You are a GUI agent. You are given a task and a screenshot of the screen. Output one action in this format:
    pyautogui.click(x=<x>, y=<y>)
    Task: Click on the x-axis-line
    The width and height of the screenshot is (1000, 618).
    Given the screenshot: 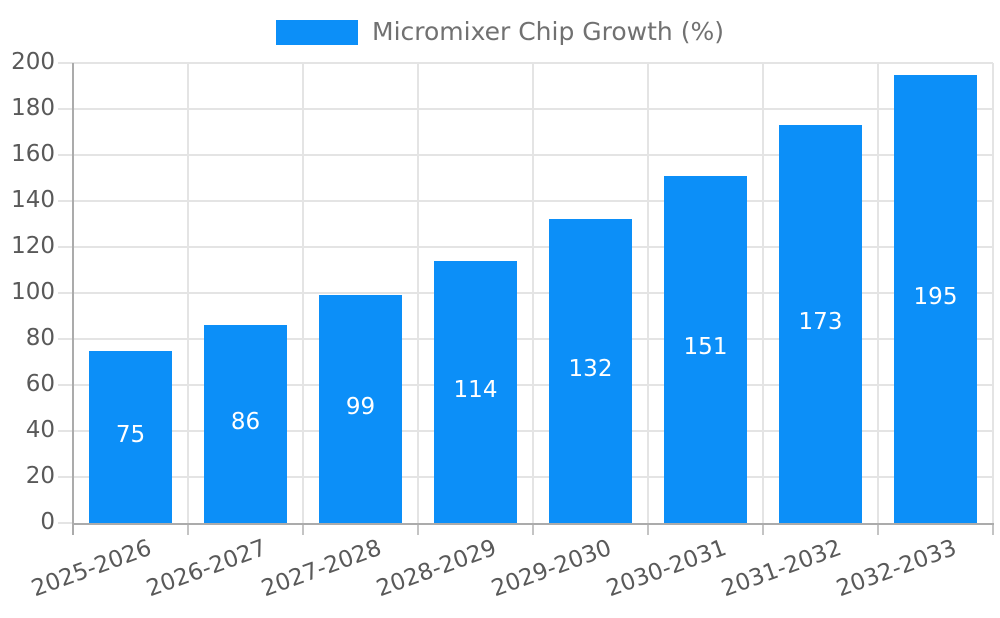 What is the action you would take?
    pyautogui.click(x=533, y=524)
    